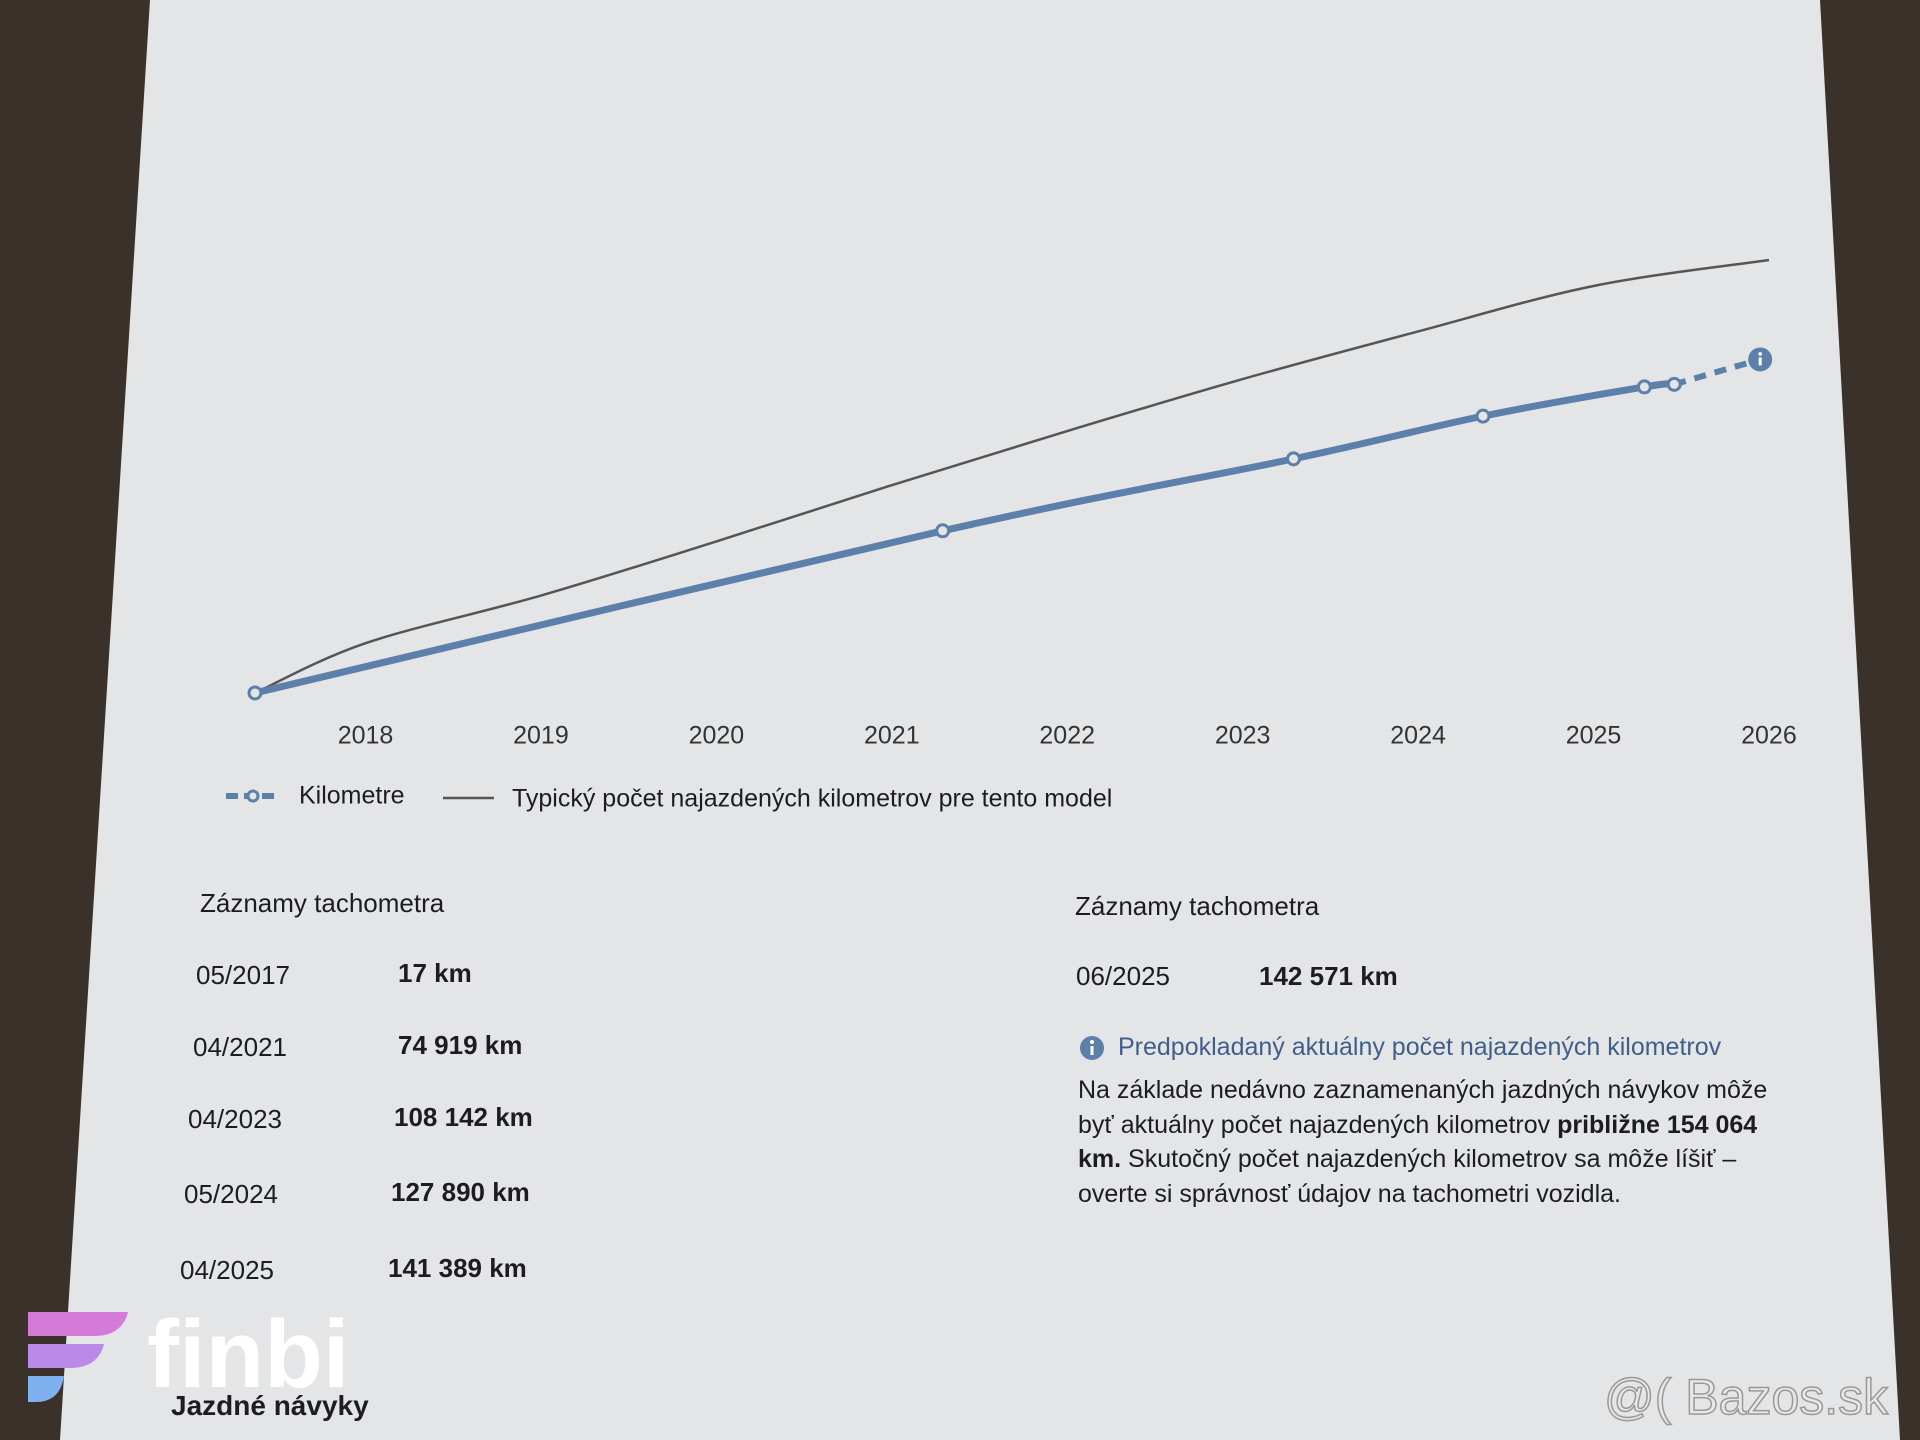 This screenshot has height=1440, width=1920. Describe the element at coordinates (460, 1192) in the screenshot. I see `record-km: 127 890 km` at that location.